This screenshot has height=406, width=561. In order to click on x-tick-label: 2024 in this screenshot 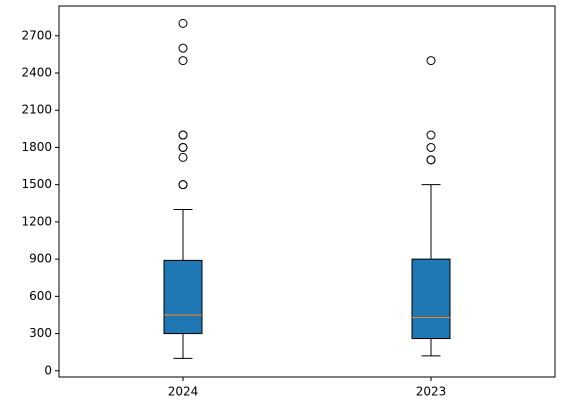, I will do `click(183, 392)`.